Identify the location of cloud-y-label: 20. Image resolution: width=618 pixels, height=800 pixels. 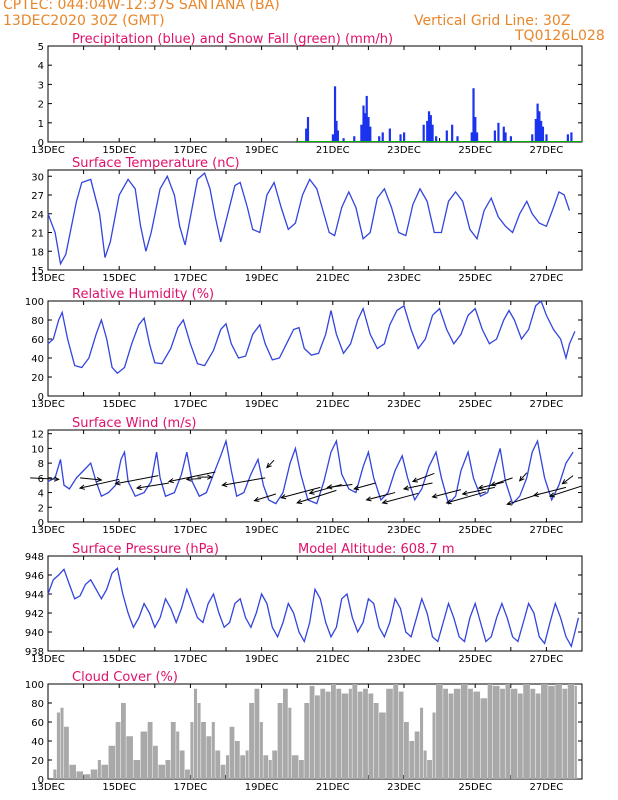
(37, 761).